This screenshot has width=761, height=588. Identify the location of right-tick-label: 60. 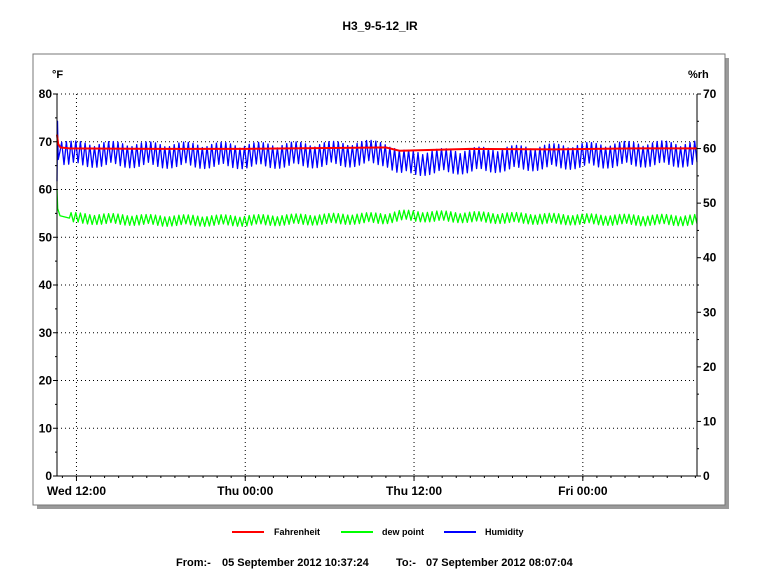
(710, 149).